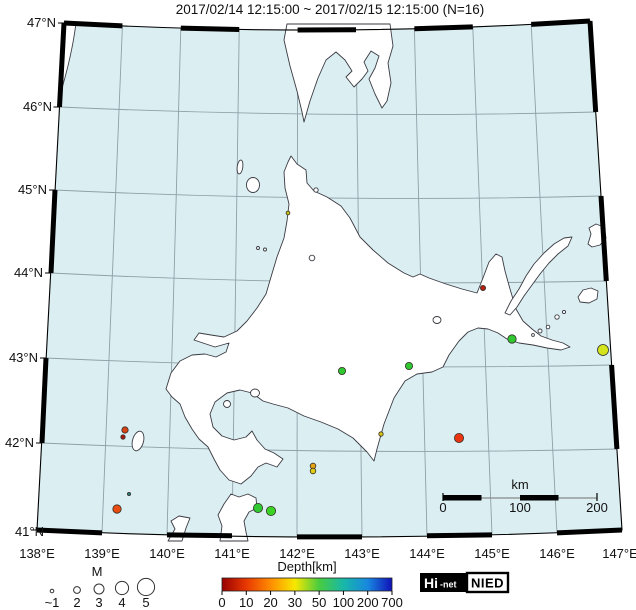 The height and width of the screenshot is (610, 636). I want to click on island-yagishiri, so click(265, 249).